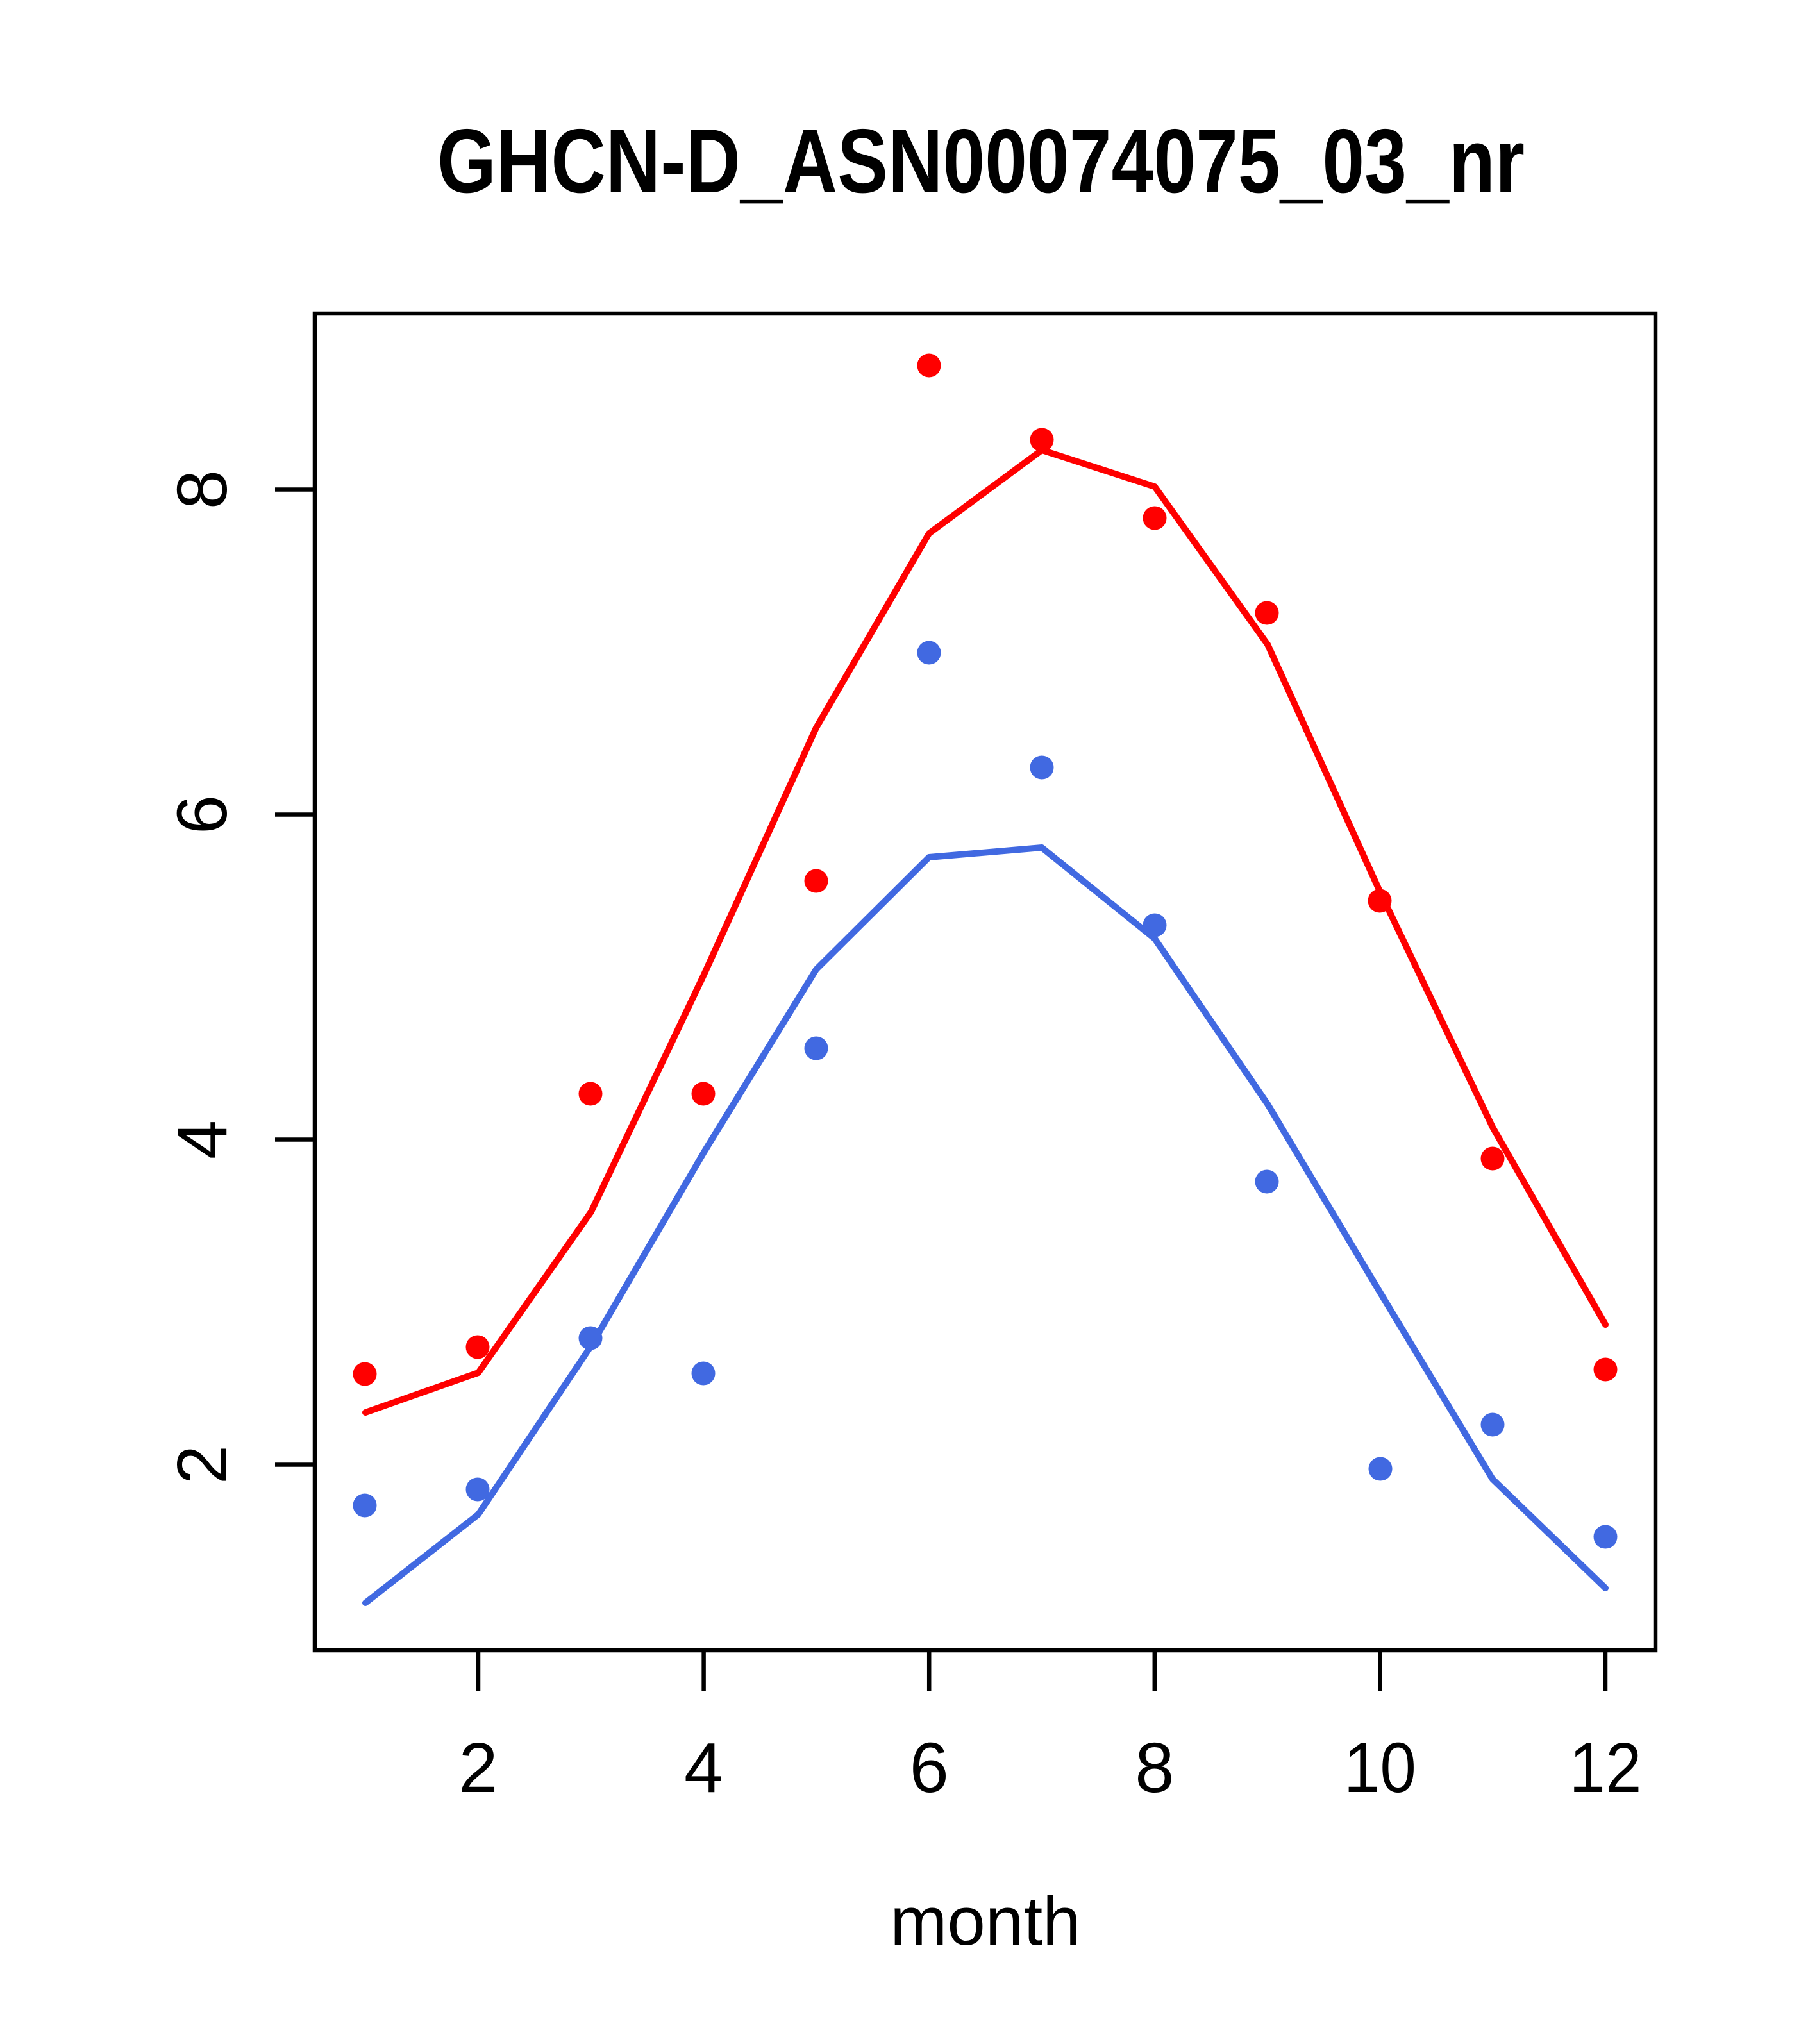 This screenshot has height=2044, width=1817. I want to click on svg-text: GHCN-D_ASN00074075_03_nr, so click(981, 161).